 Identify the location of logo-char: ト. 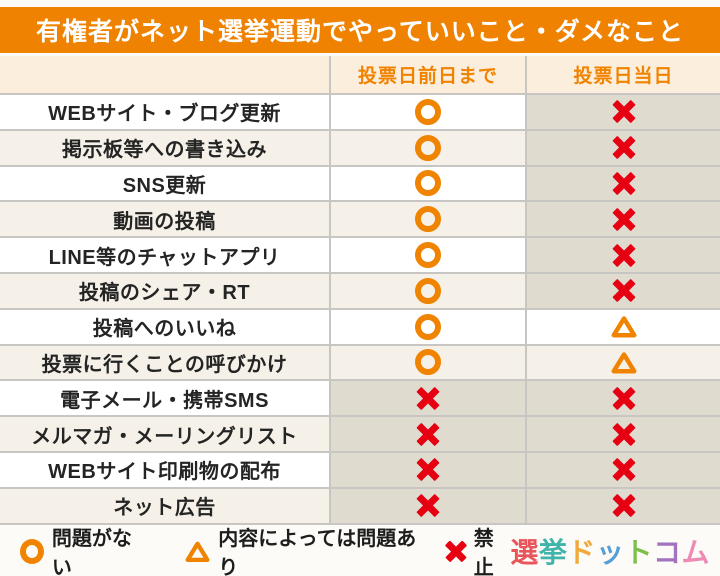
(638, 553).